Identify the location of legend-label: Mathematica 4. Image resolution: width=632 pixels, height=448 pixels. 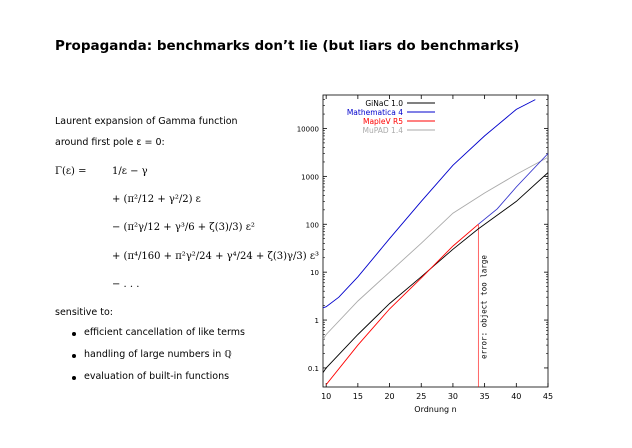
(375, 112).